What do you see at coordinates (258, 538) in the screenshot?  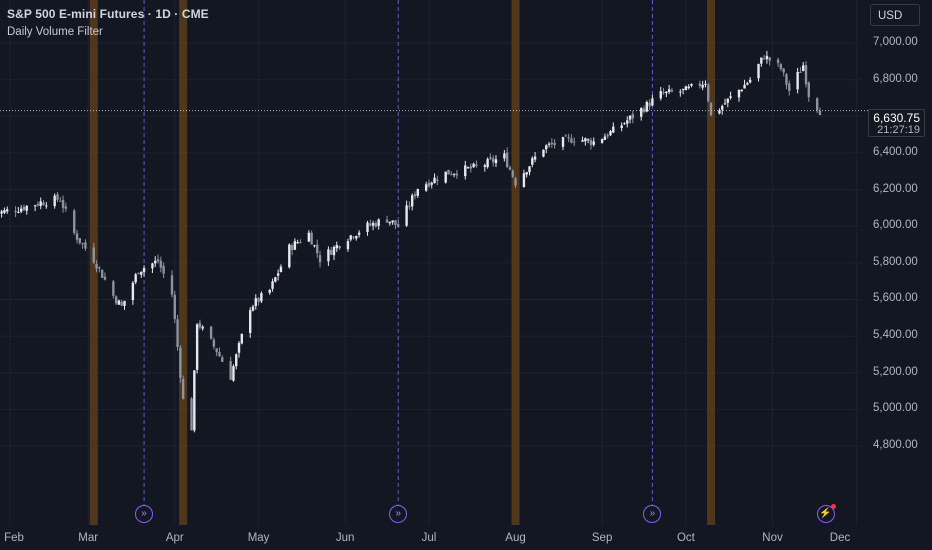 I see `x-tick-label: May` at bounding box center [258, 538].